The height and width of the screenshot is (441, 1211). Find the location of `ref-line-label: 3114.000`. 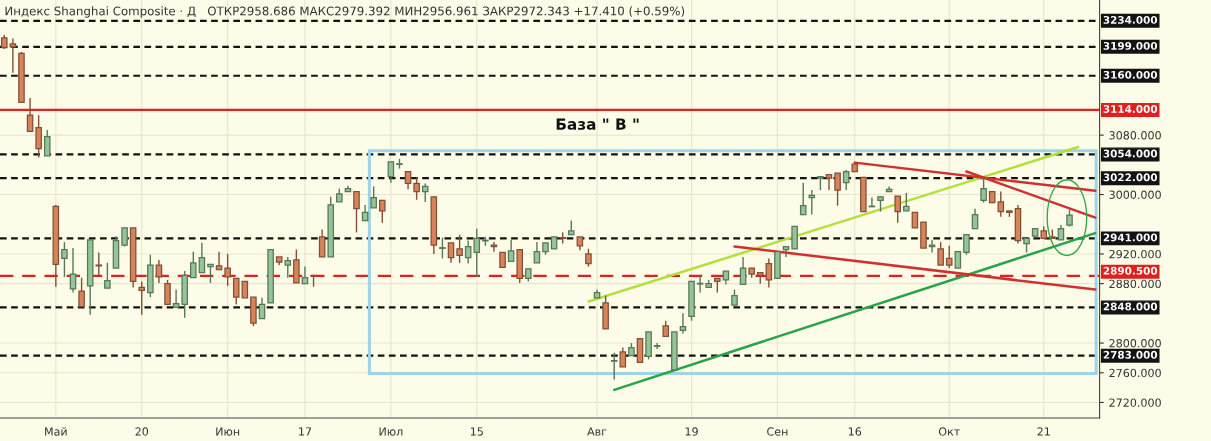

ref-line-label: 3114.000 is located at coordinates (1130, 109).